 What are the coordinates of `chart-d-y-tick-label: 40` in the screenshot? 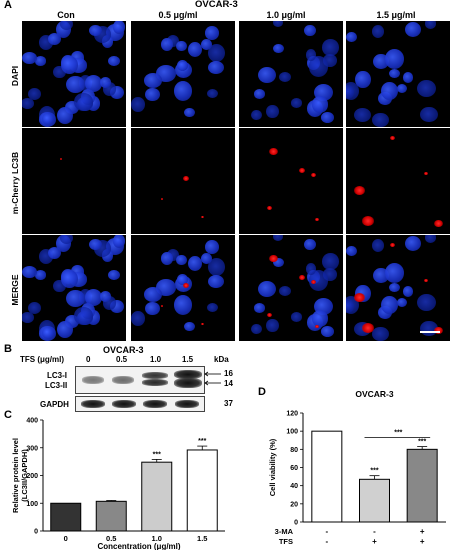 It's located at (294, 486).